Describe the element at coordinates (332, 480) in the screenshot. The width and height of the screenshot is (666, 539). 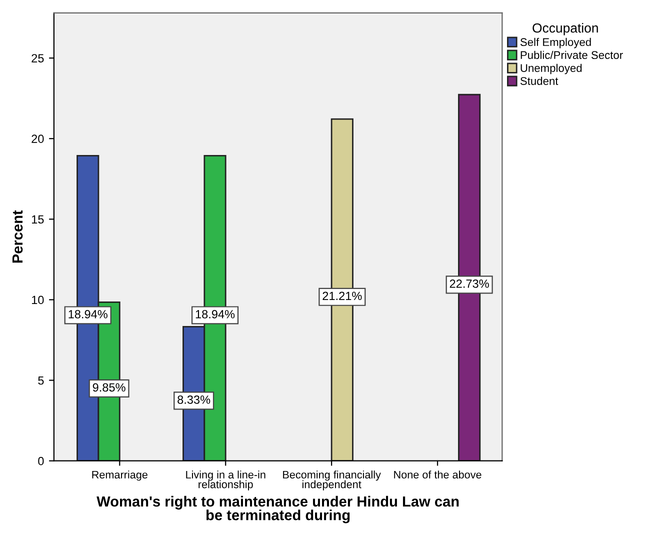
I see `x-tick-label: Becoming financially independent` at that location.